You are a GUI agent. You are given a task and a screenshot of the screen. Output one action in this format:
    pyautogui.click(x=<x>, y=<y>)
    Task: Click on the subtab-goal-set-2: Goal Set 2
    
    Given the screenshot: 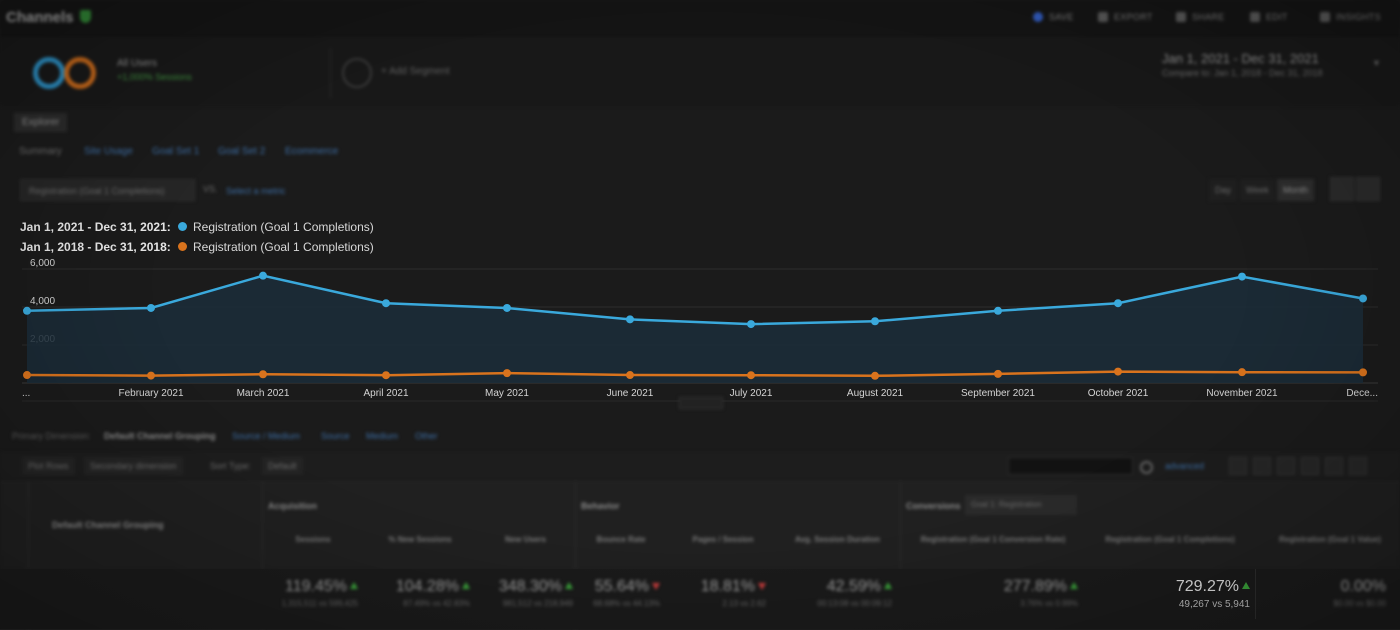 What is the action you would take?
    pyautogui.click(x=242, y=151)
    